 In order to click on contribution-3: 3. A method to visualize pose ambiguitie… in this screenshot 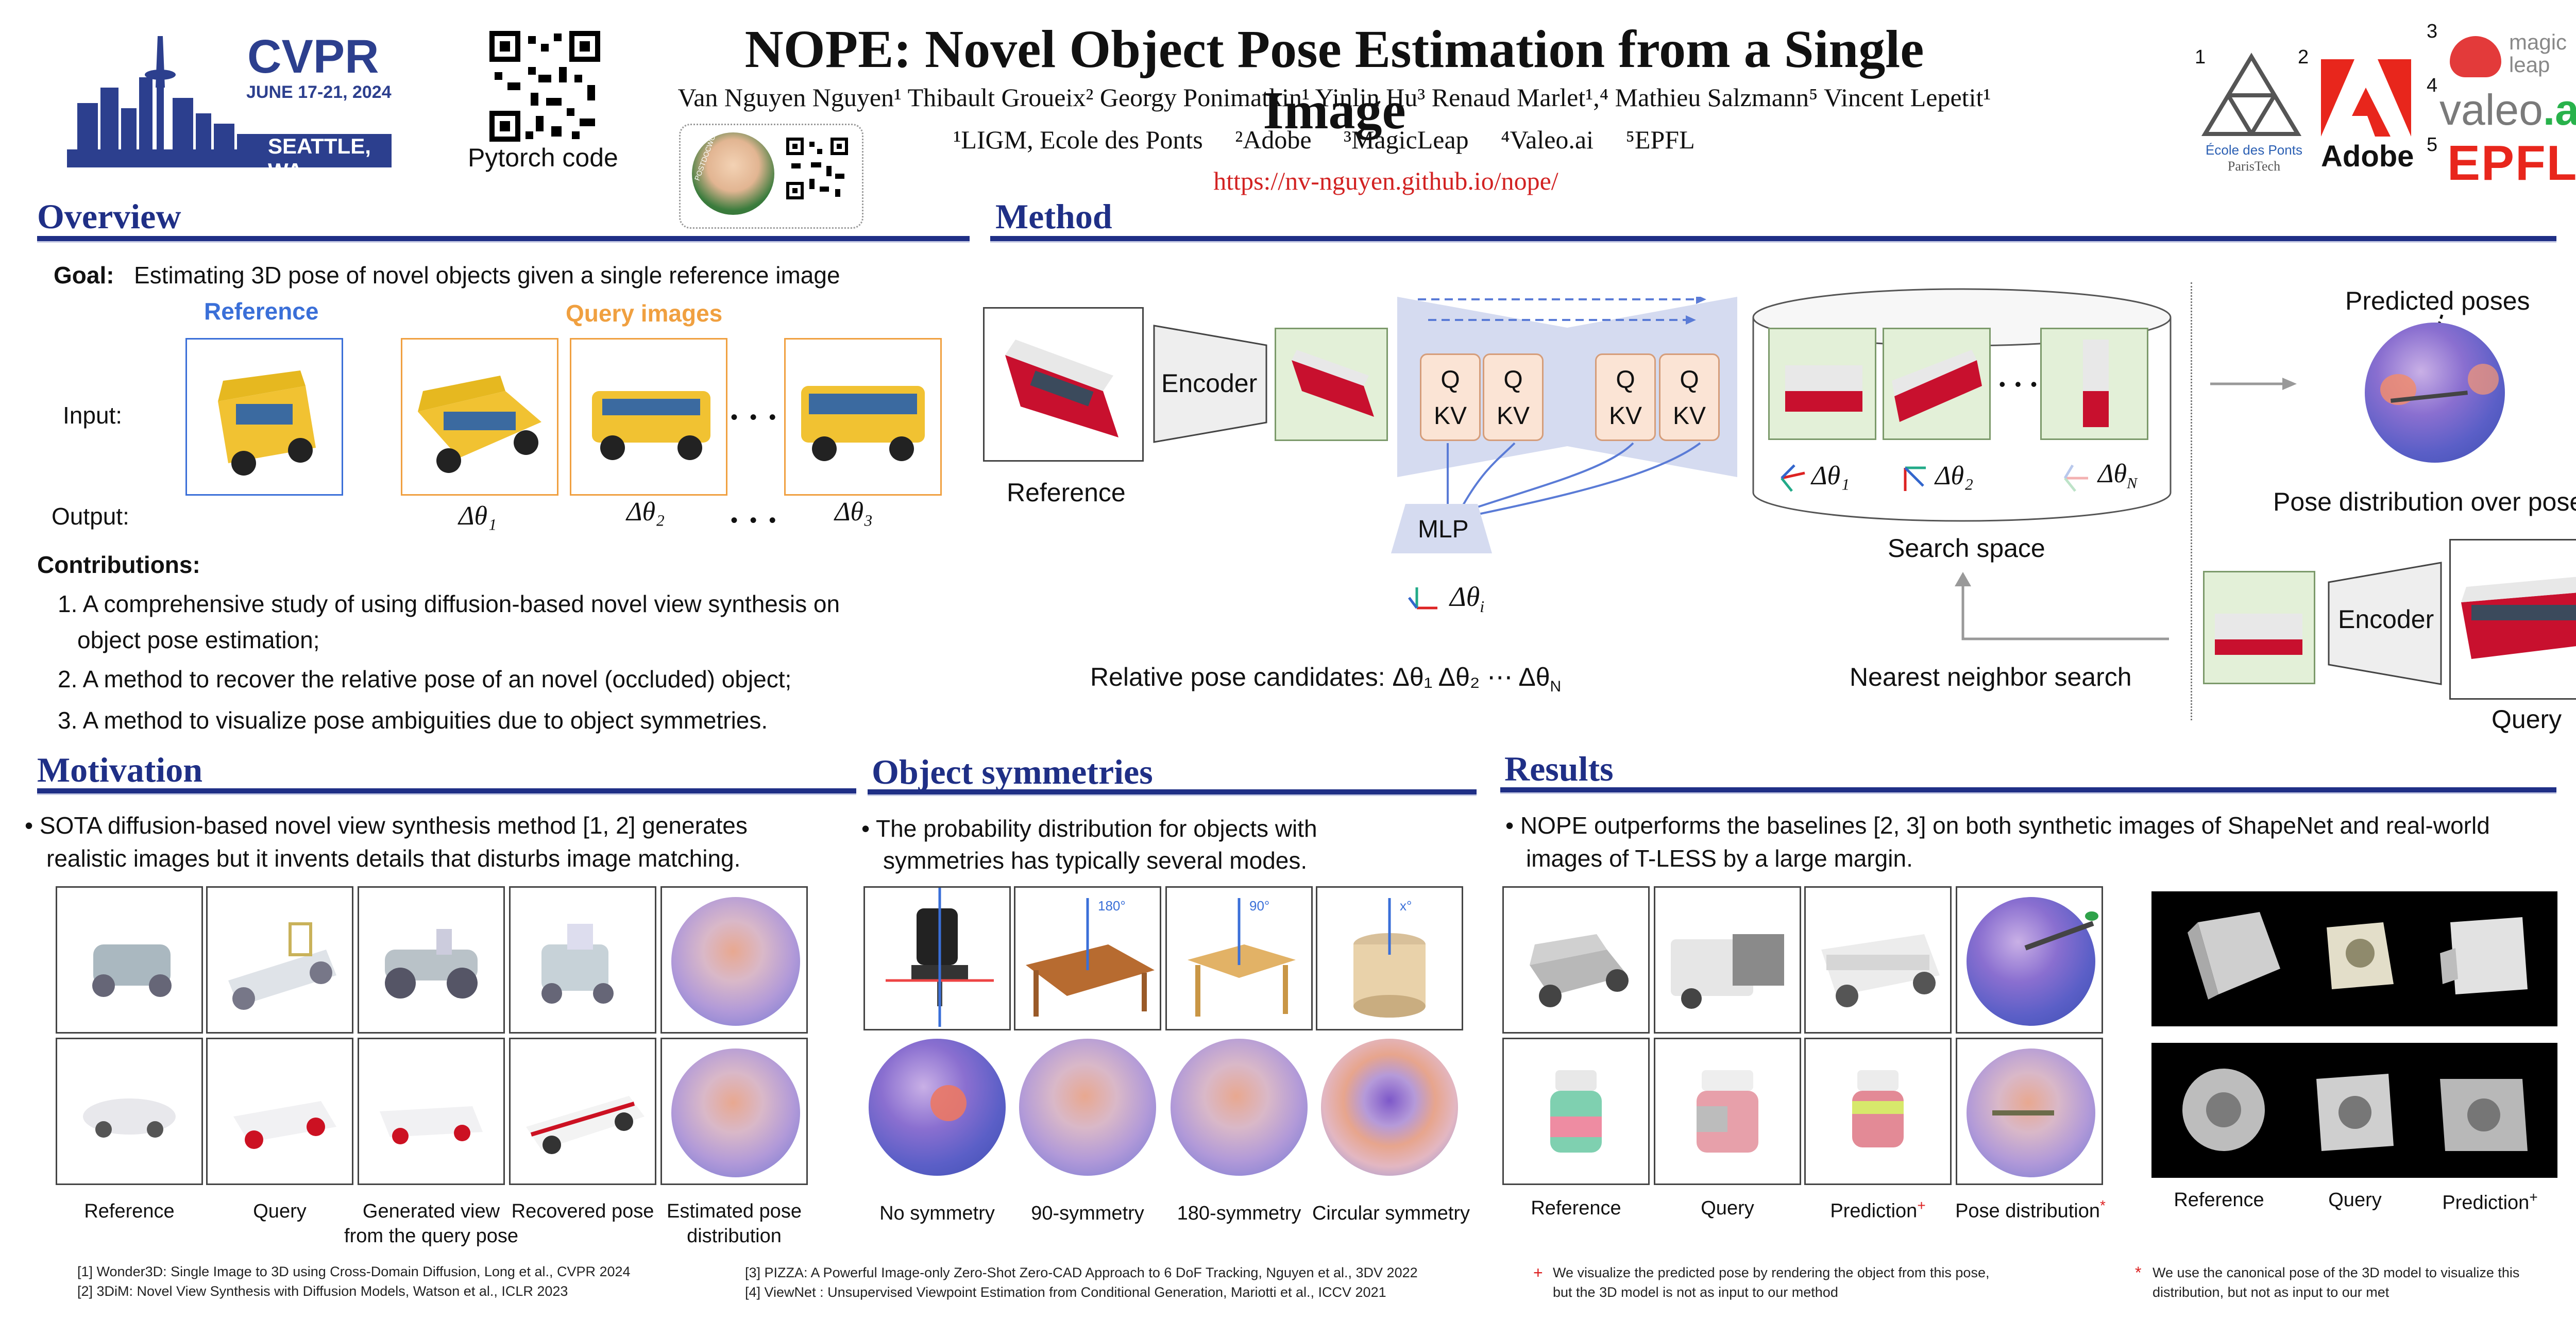, I will do `click(413, 720)`.